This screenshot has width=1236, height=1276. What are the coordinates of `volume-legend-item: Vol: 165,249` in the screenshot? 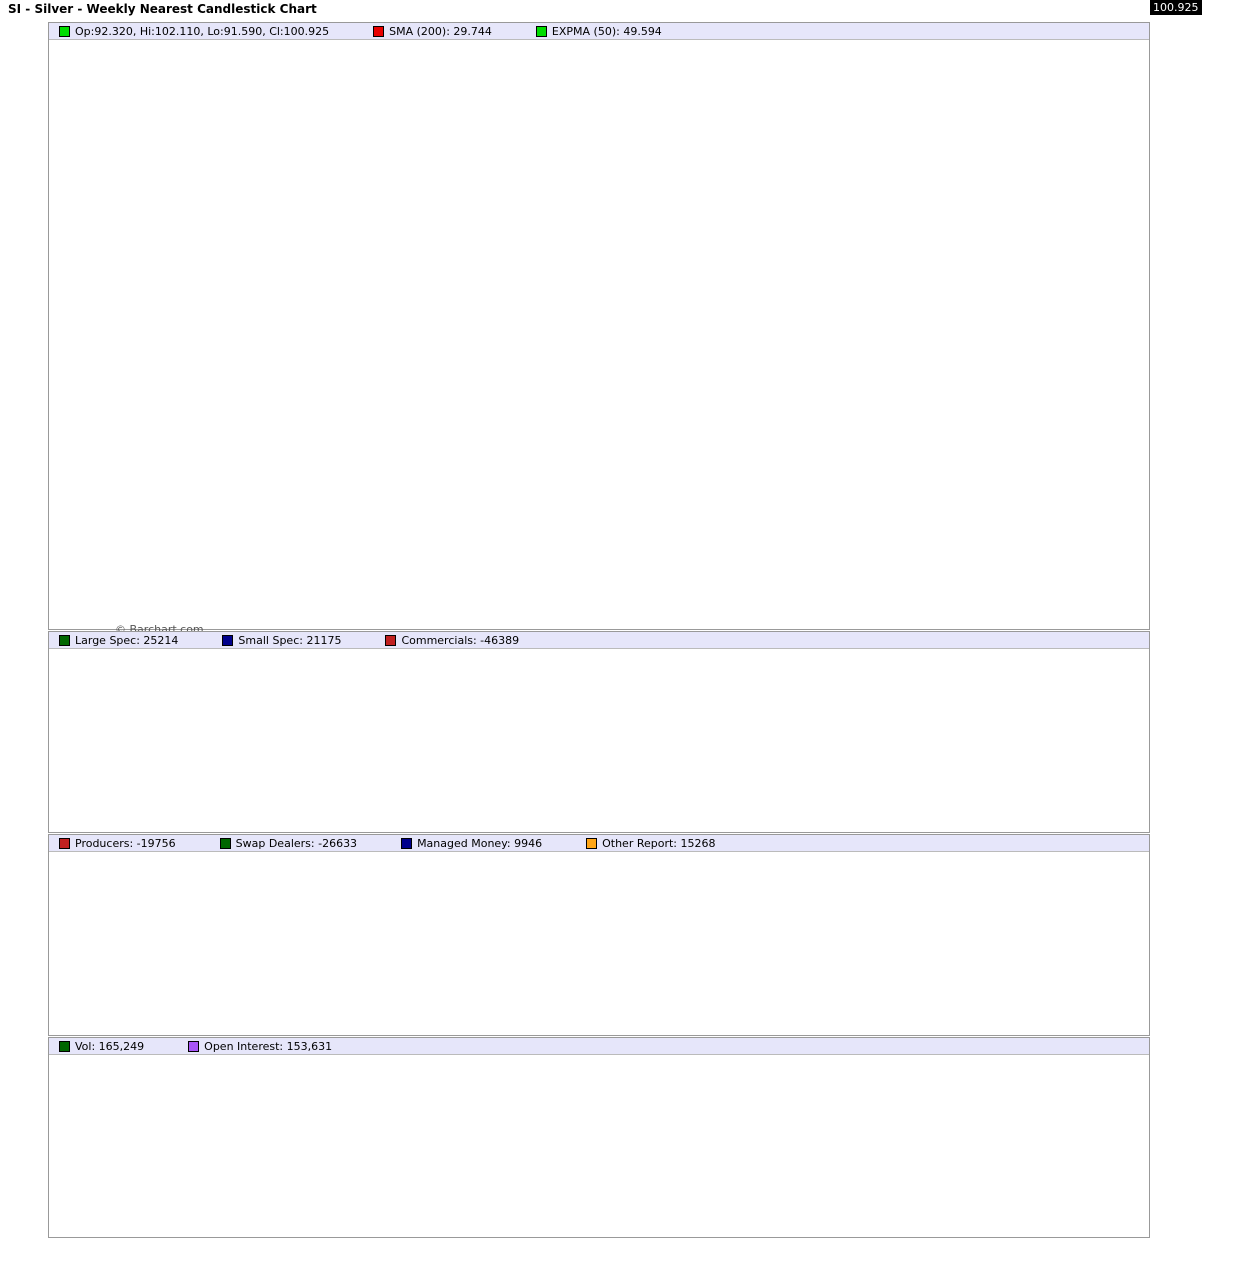 It's located at (101, 1046).